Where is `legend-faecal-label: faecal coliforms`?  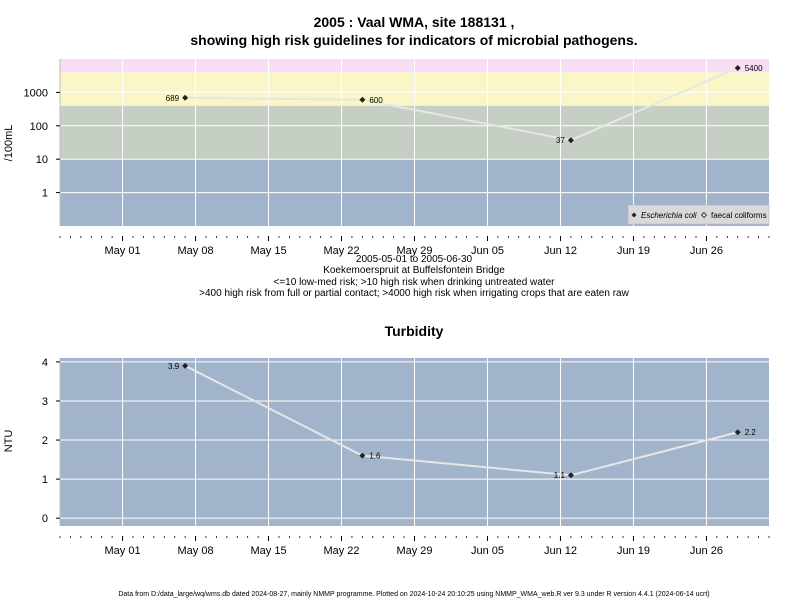
legend-faecal-label: faecal coliforms is located at coordinates (739, 215).